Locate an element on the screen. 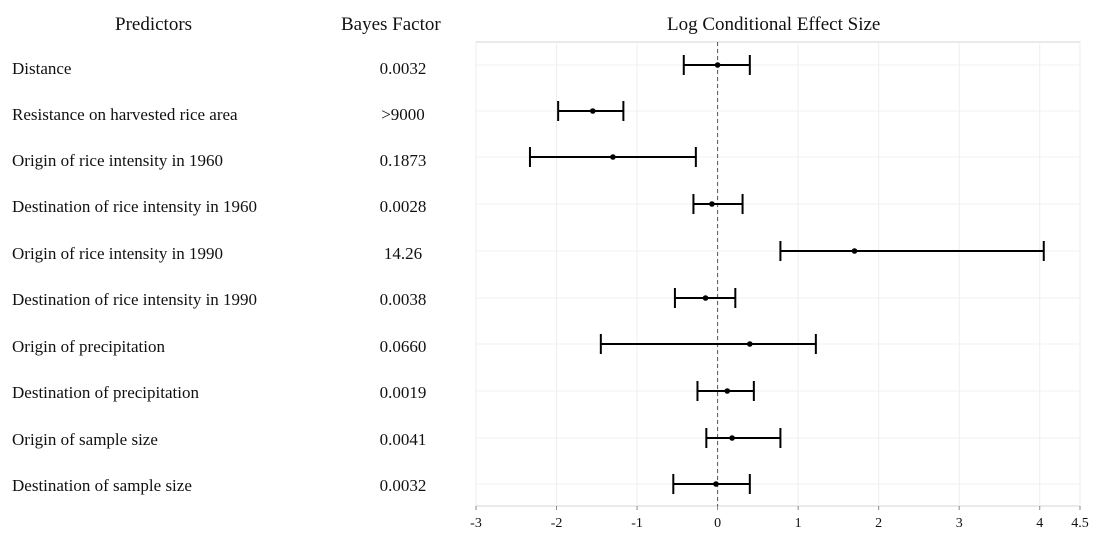  x-tick-label: 1 is located at coordinates (798, 523).